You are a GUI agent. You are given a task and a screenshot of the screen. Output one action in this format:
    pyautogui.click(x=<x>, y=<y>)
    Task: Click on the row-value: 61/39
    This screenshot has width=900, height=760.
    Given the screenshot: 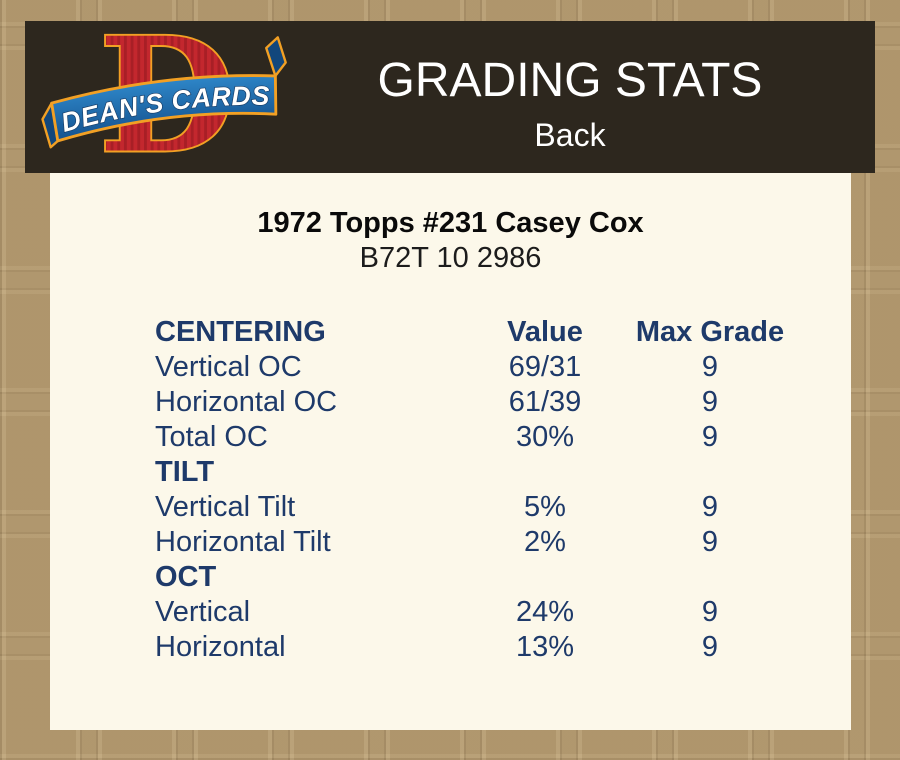 What is the action you would take?
    pyautogui.click(x=545, y=402)
    